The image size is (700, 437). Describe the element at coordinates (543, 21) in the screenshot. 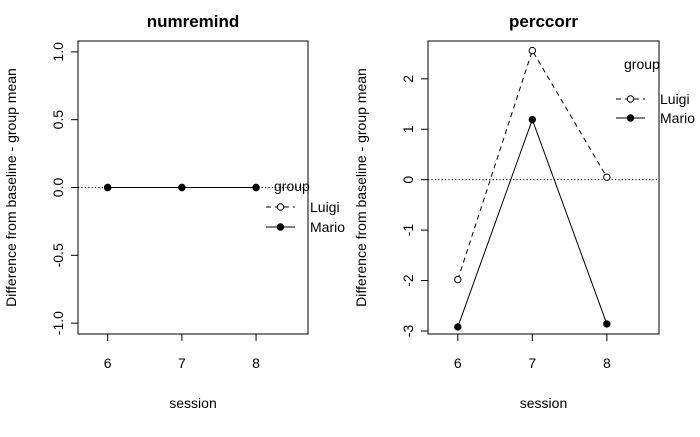

I see `chart-title: perccorr` at that location.